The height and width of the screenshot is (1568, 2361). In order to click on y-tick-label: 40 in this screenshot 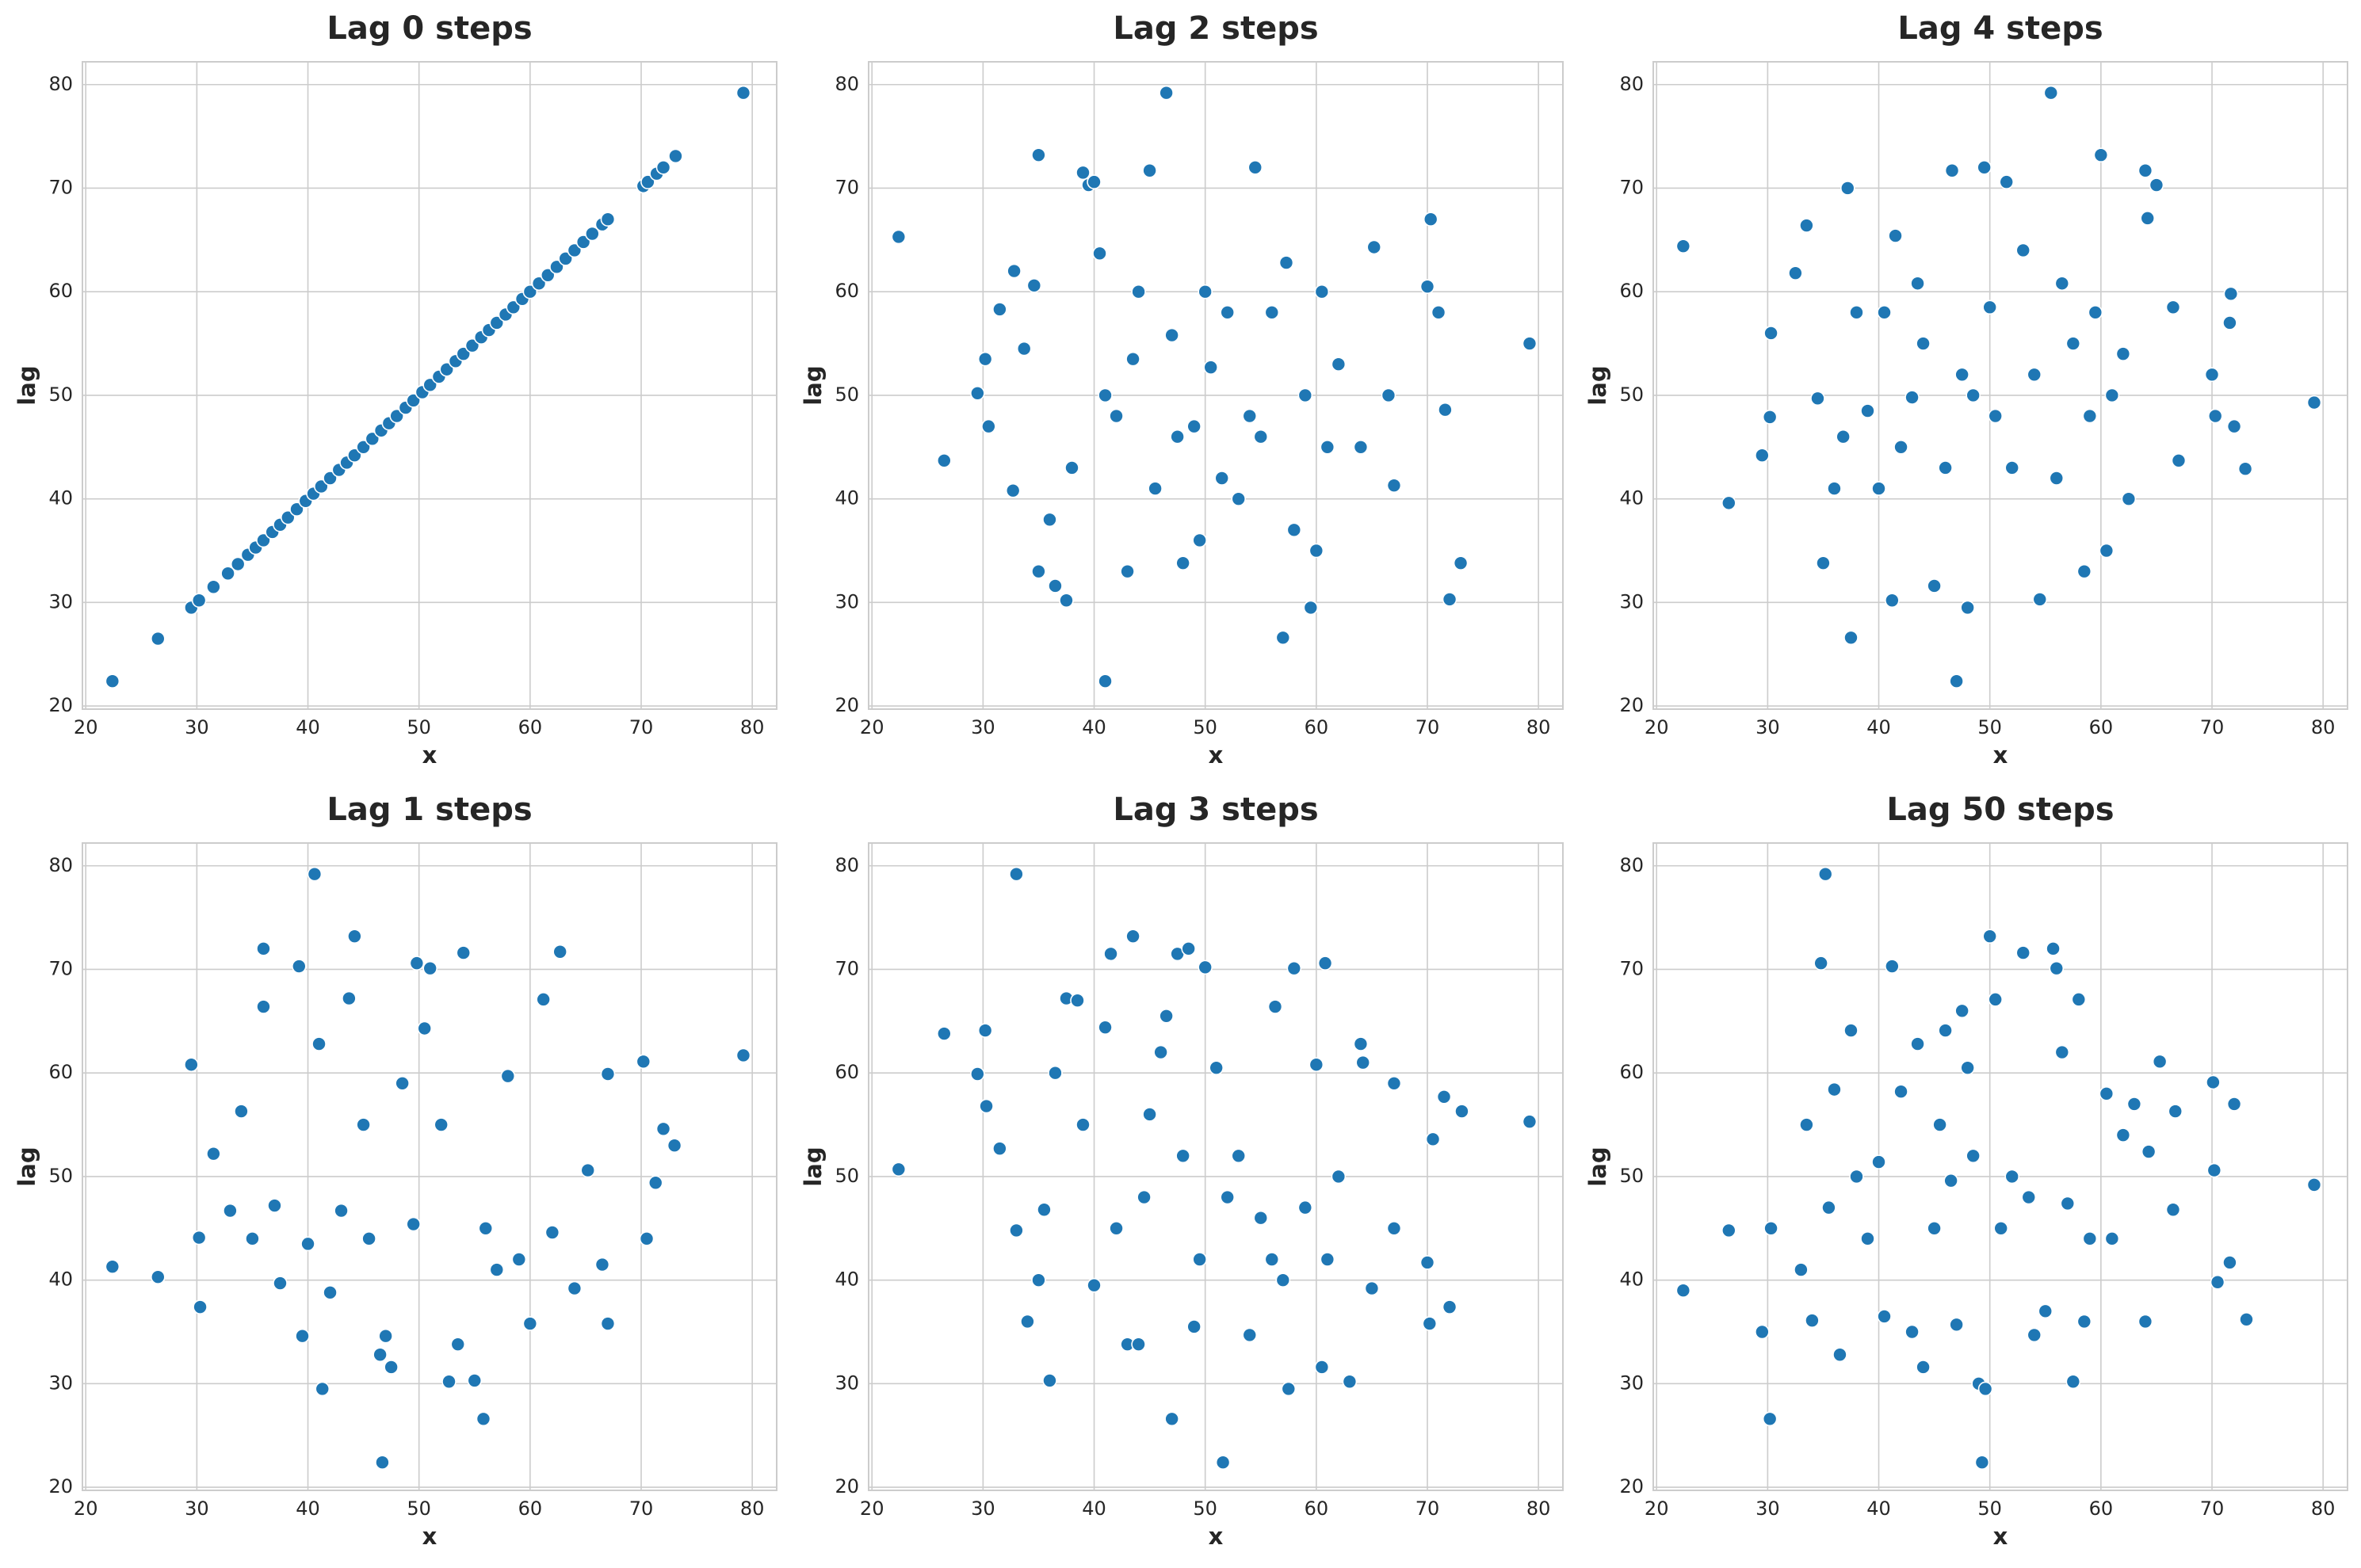, I will do `click(1631, 498)`.